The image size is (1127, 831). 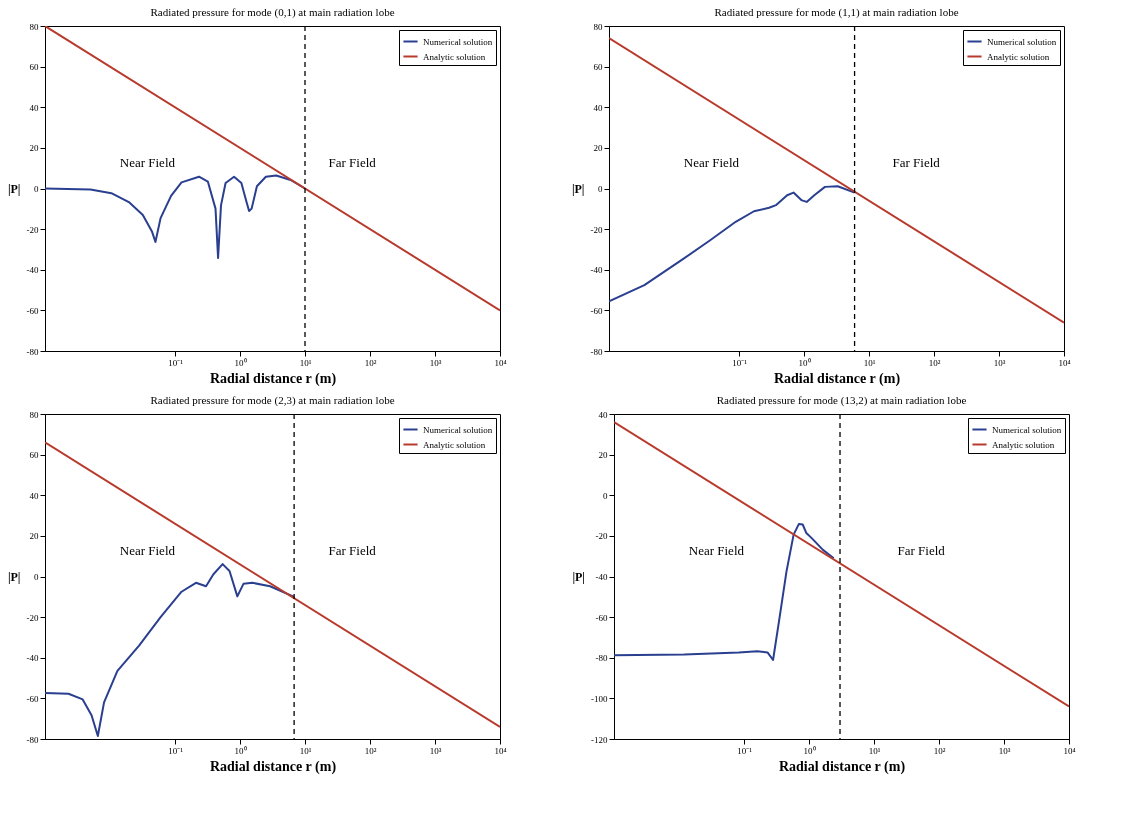 What do you see at coordinates (836, 12) in the screenshot?
I see `chart-title: Radiated pressure for mode (1,1) at main radiation lobe` at bounding box center [836, 12].